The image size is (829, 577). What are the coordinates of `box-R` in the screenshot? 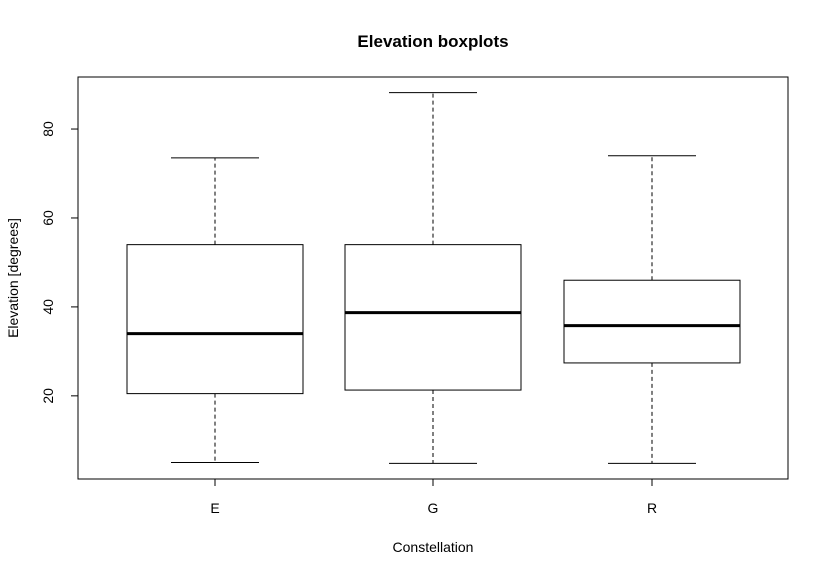 It's located at (652, 309).